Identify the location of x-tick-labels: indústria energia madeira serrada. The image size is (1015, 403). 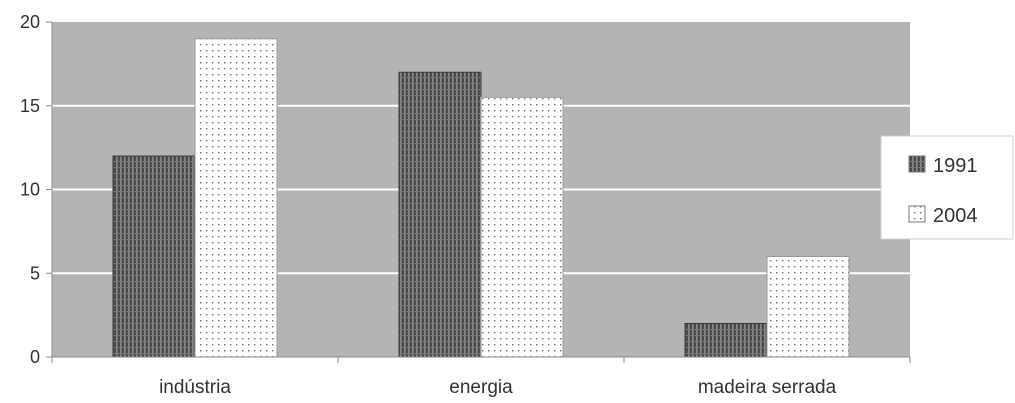
(498, 387).